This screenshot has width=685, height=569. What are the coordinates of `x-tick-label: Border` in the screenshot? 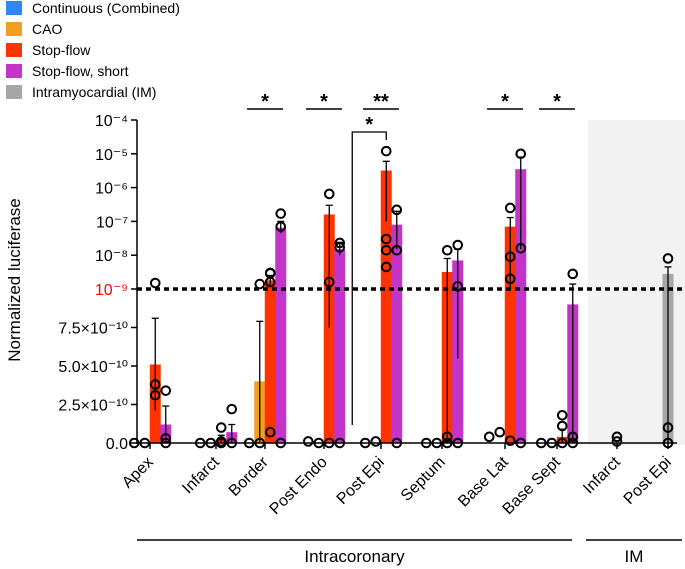 It's located at (249, 476).